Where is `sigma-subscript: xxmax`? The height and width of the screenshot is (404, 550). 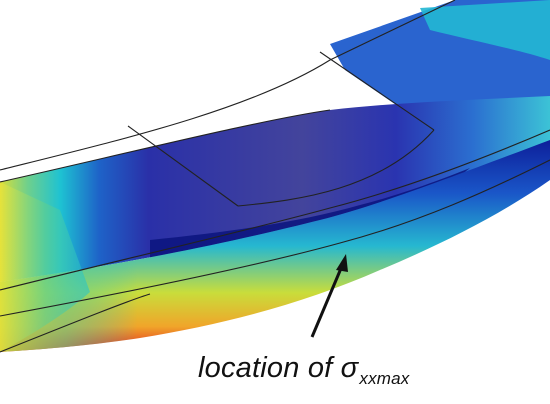
sigma-subscript: xxmax is located at coordinates (384, 378).